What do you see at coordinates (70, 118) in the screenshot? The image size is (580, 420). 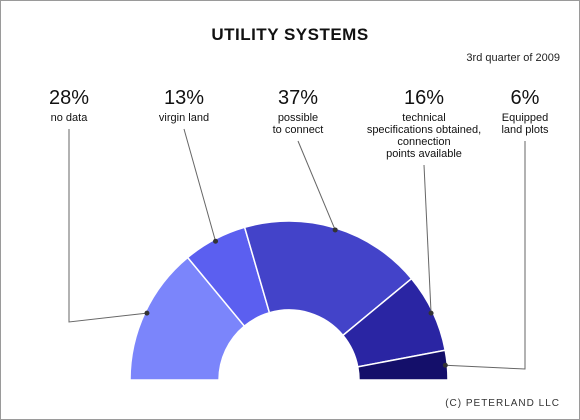 I see `slice-label-1-line-1: no data` at bounding box center [70, 118].